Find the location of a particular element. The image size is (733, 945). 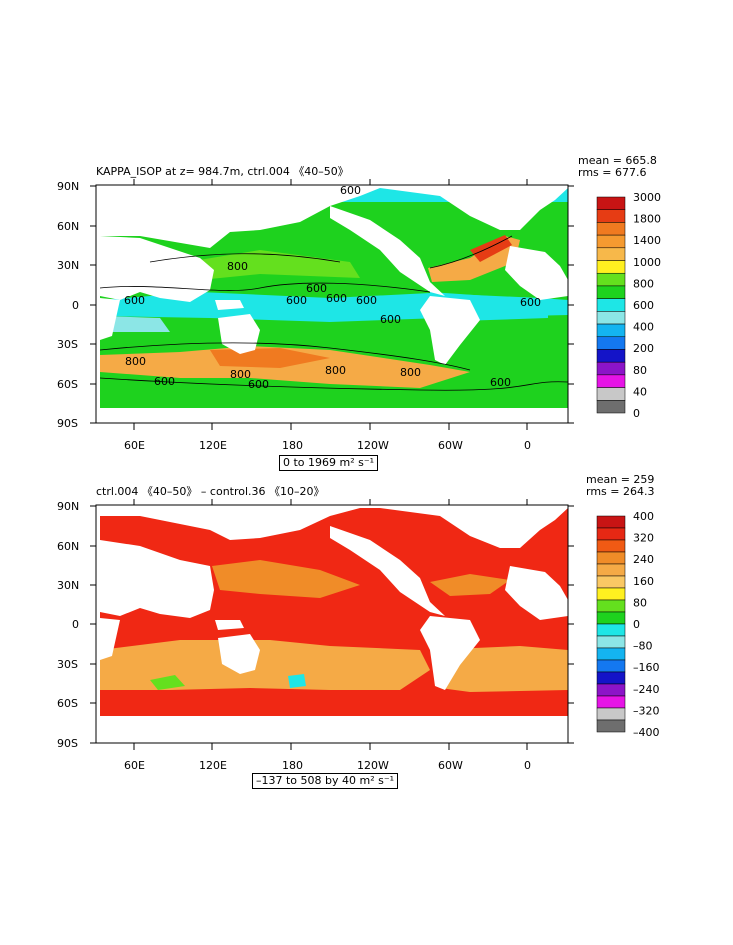

lon-label: 120E is located at coordinates (213, 765).